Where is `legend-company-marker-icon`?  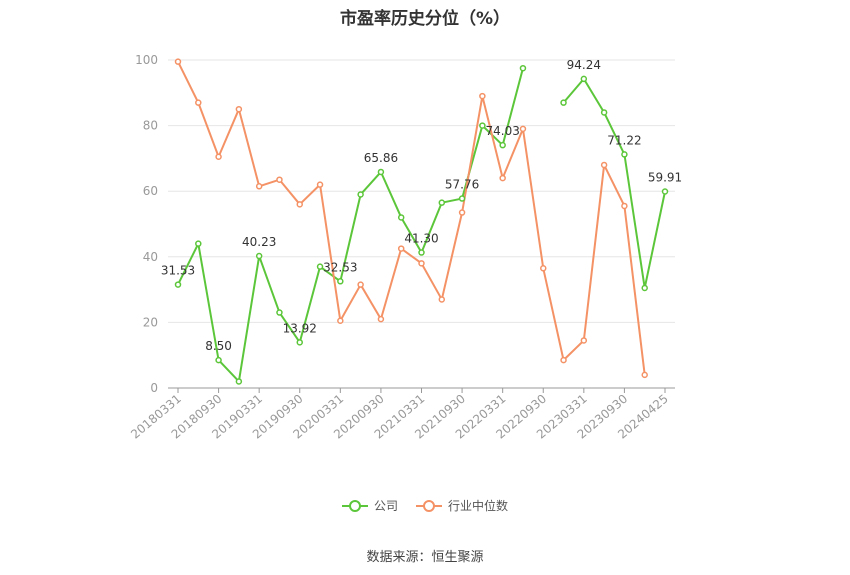
legend-company-marker-icon is located at coordinates (354, 506).